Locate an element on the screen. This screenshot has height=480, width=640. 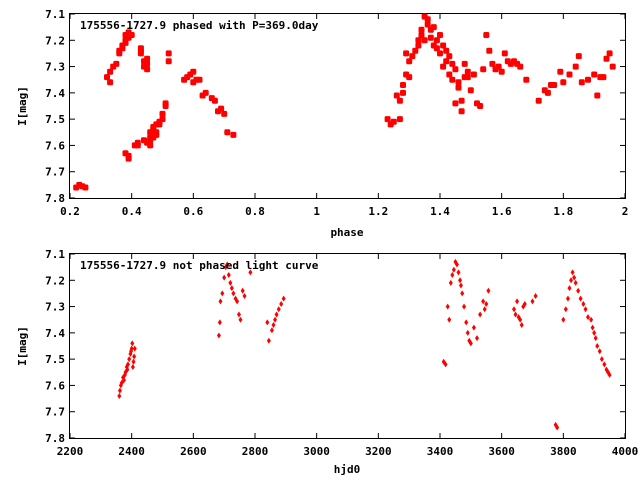
x-tick-label: 3000 is located at coordinates (316, 451).